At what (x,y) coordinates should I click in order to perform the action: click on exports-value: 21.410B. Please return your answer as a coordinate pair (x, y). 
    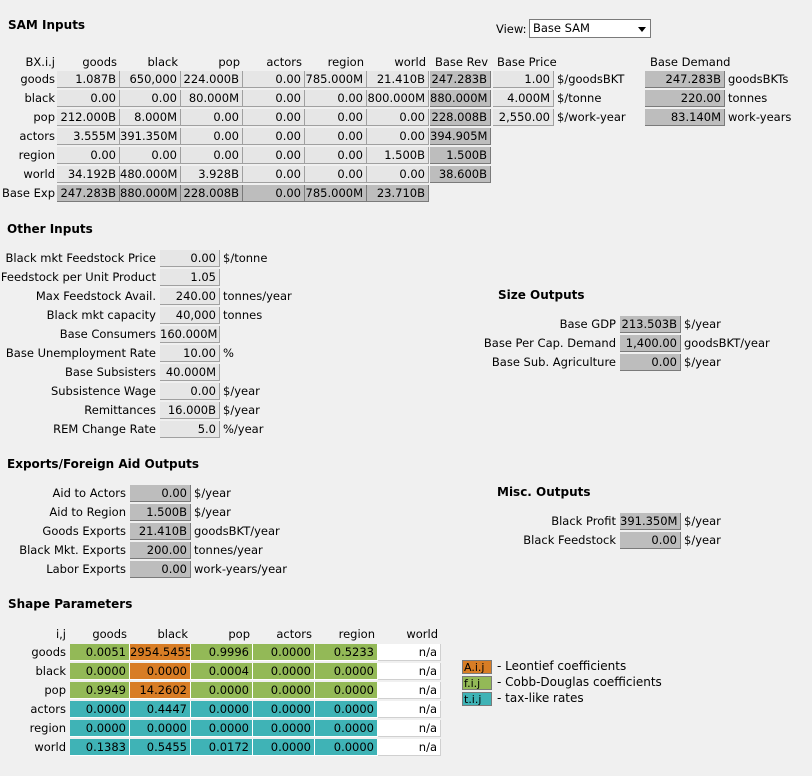
    Looking at the image, I should click on (160, 531).